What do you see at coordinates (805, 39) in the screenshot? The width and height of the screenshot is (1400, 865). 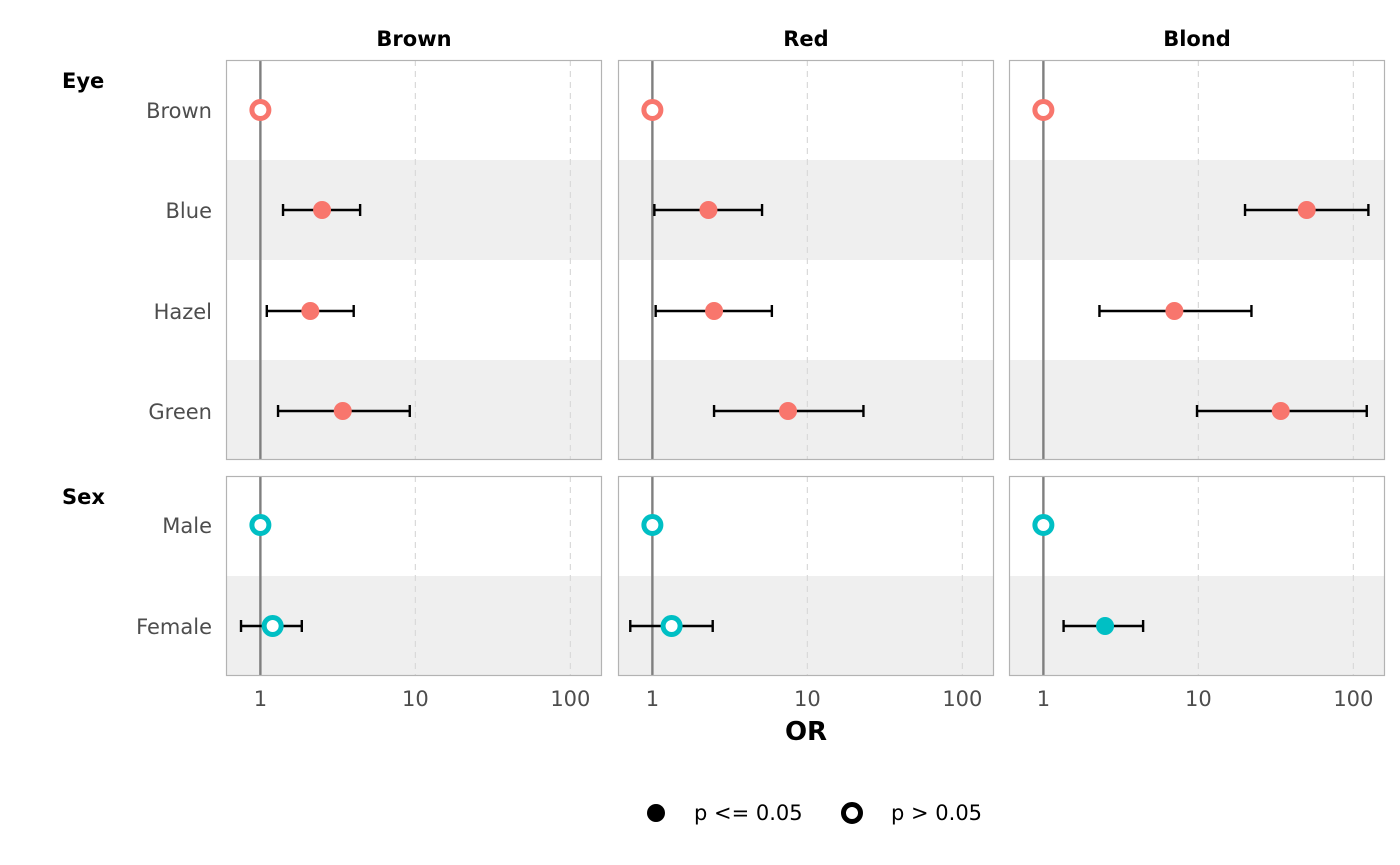 I see `facet-title-red: Red` at bounding box center [805, 39].